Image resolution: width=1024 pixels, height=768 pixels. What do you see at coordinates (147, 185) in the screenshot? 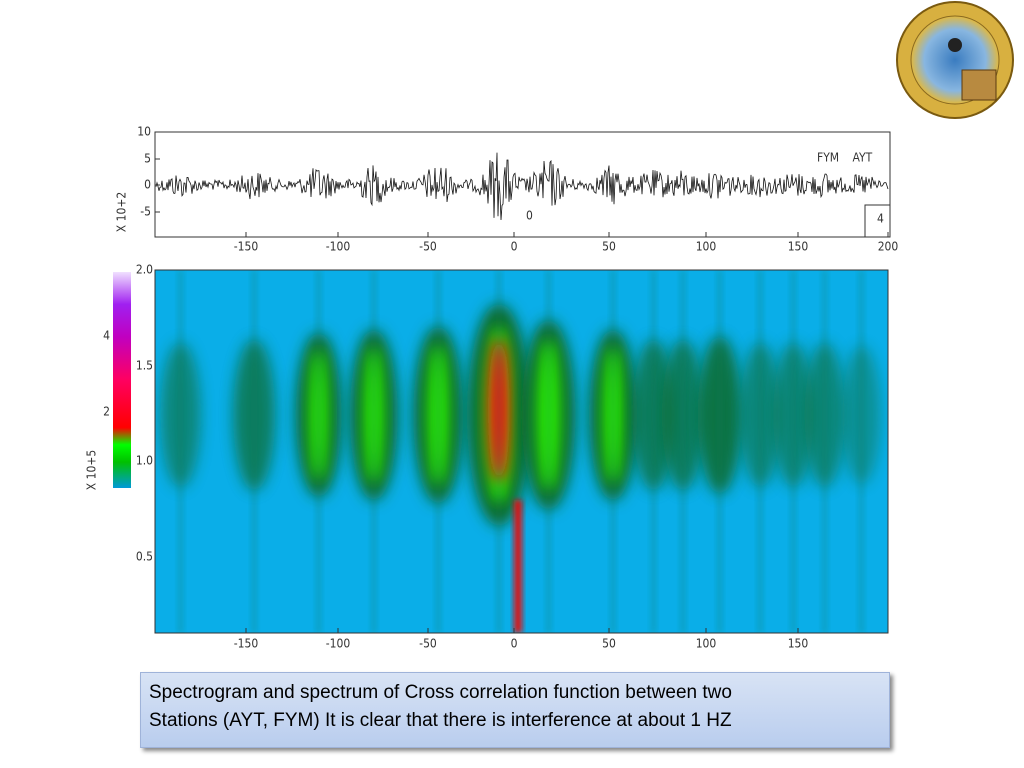
I see `y-tick-label: 0` at bounding box center [147, 185].